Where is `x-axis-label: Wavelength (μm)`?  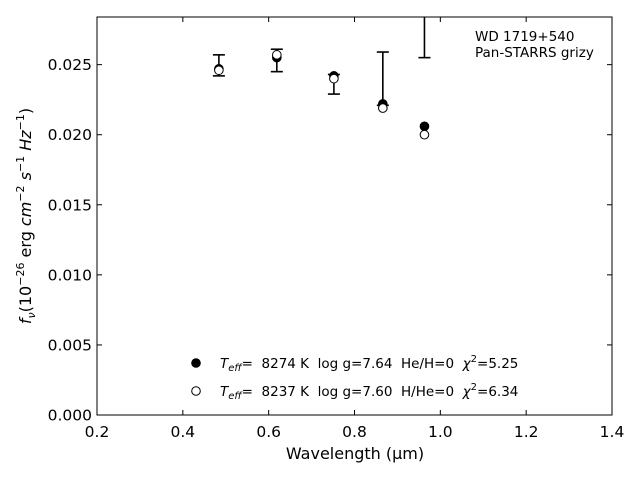 x-axis-label: Wavelength (μm) is located at coordinates (355, 453).